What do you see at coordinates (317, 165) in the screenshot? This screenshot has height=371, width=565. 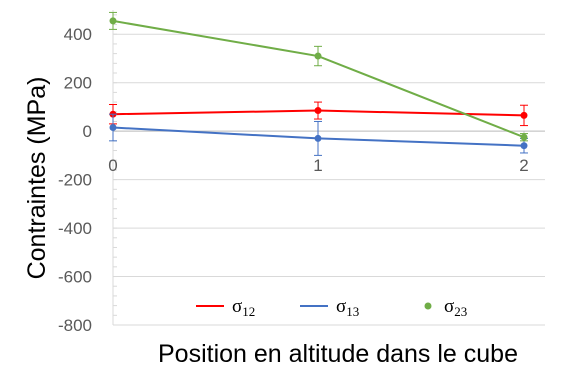 I see `x-tick-label: 1` at bounding box center [317, 165].